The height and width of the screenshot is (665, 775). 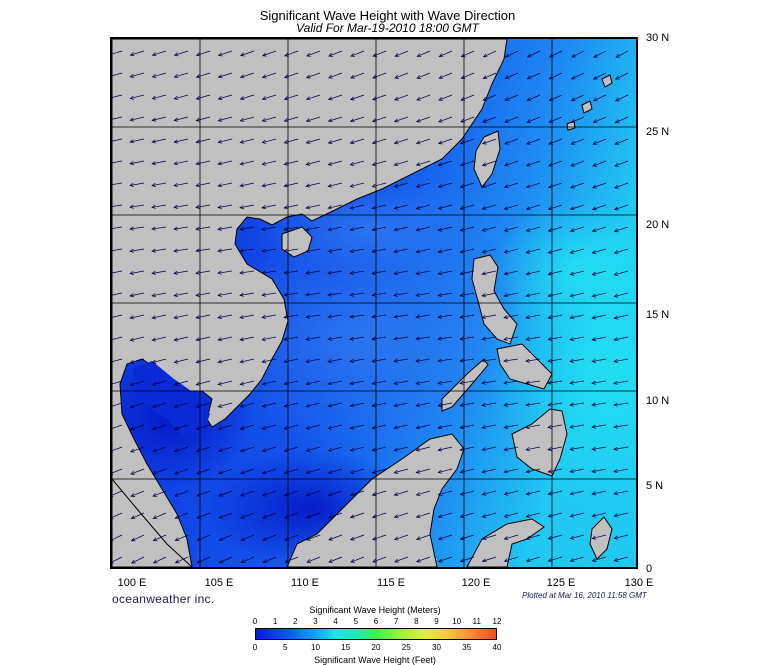 I want to click on plotted-timestamp: Plotted at Mar 16, 2010 11:58 GMT, so click(x=584, y=595).